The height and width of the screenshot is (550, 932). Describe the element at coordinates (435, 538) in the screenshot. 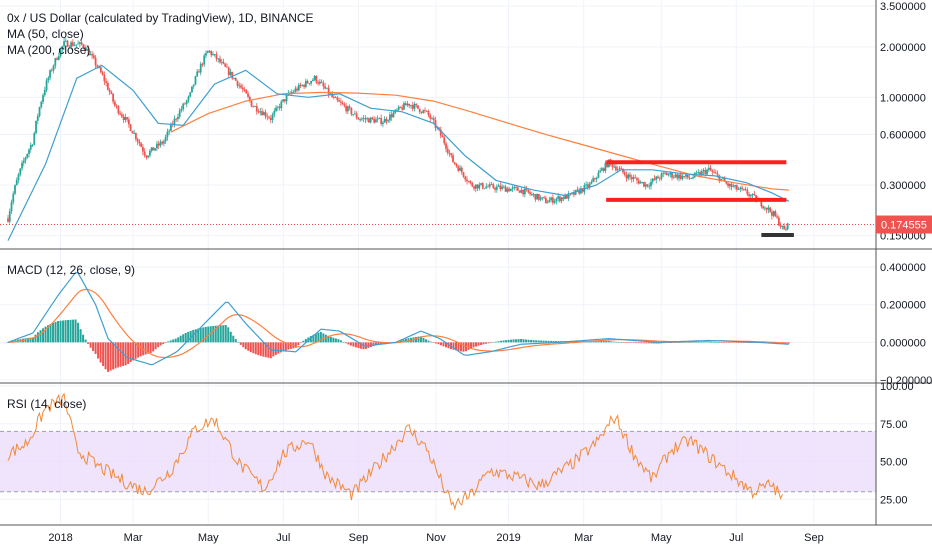

I see `x-axis-labels: 2018 Mar May Jul Sep Nov 2019 Mar May Jul Sep` at that location.